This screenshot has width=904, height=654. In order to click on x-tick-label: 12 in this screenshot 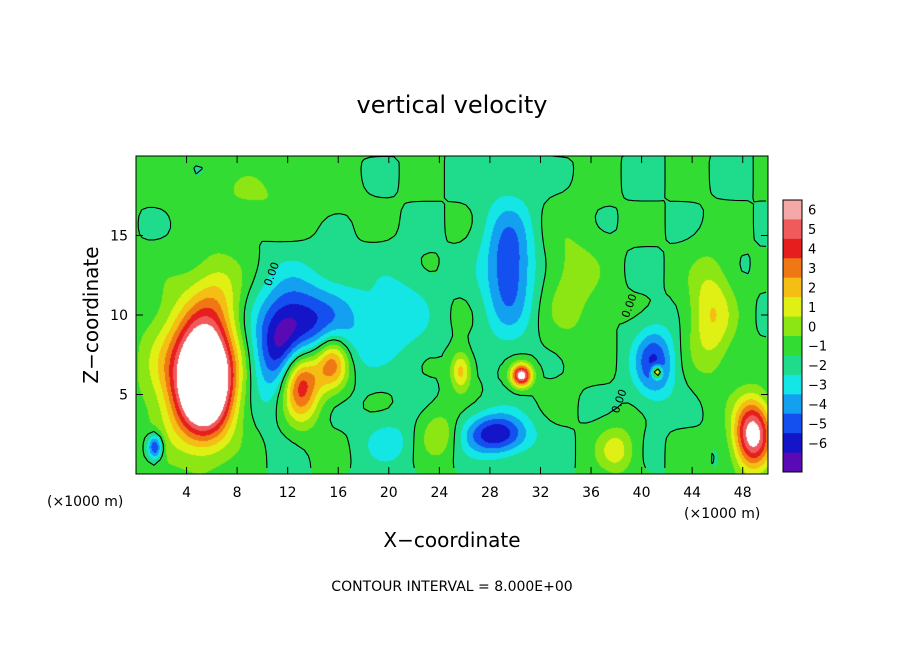, I will do `click(288, 493)`.